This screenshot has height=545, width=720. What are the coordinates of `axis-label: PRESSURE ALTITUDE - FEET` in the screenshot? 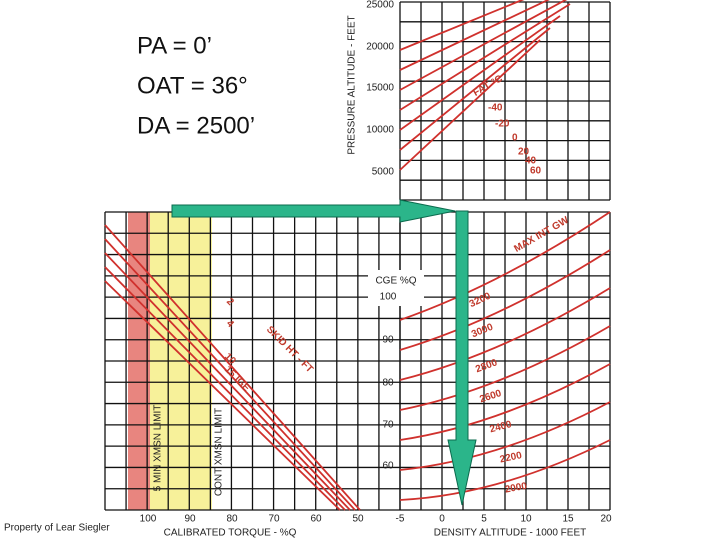 It's located at (352, 84).